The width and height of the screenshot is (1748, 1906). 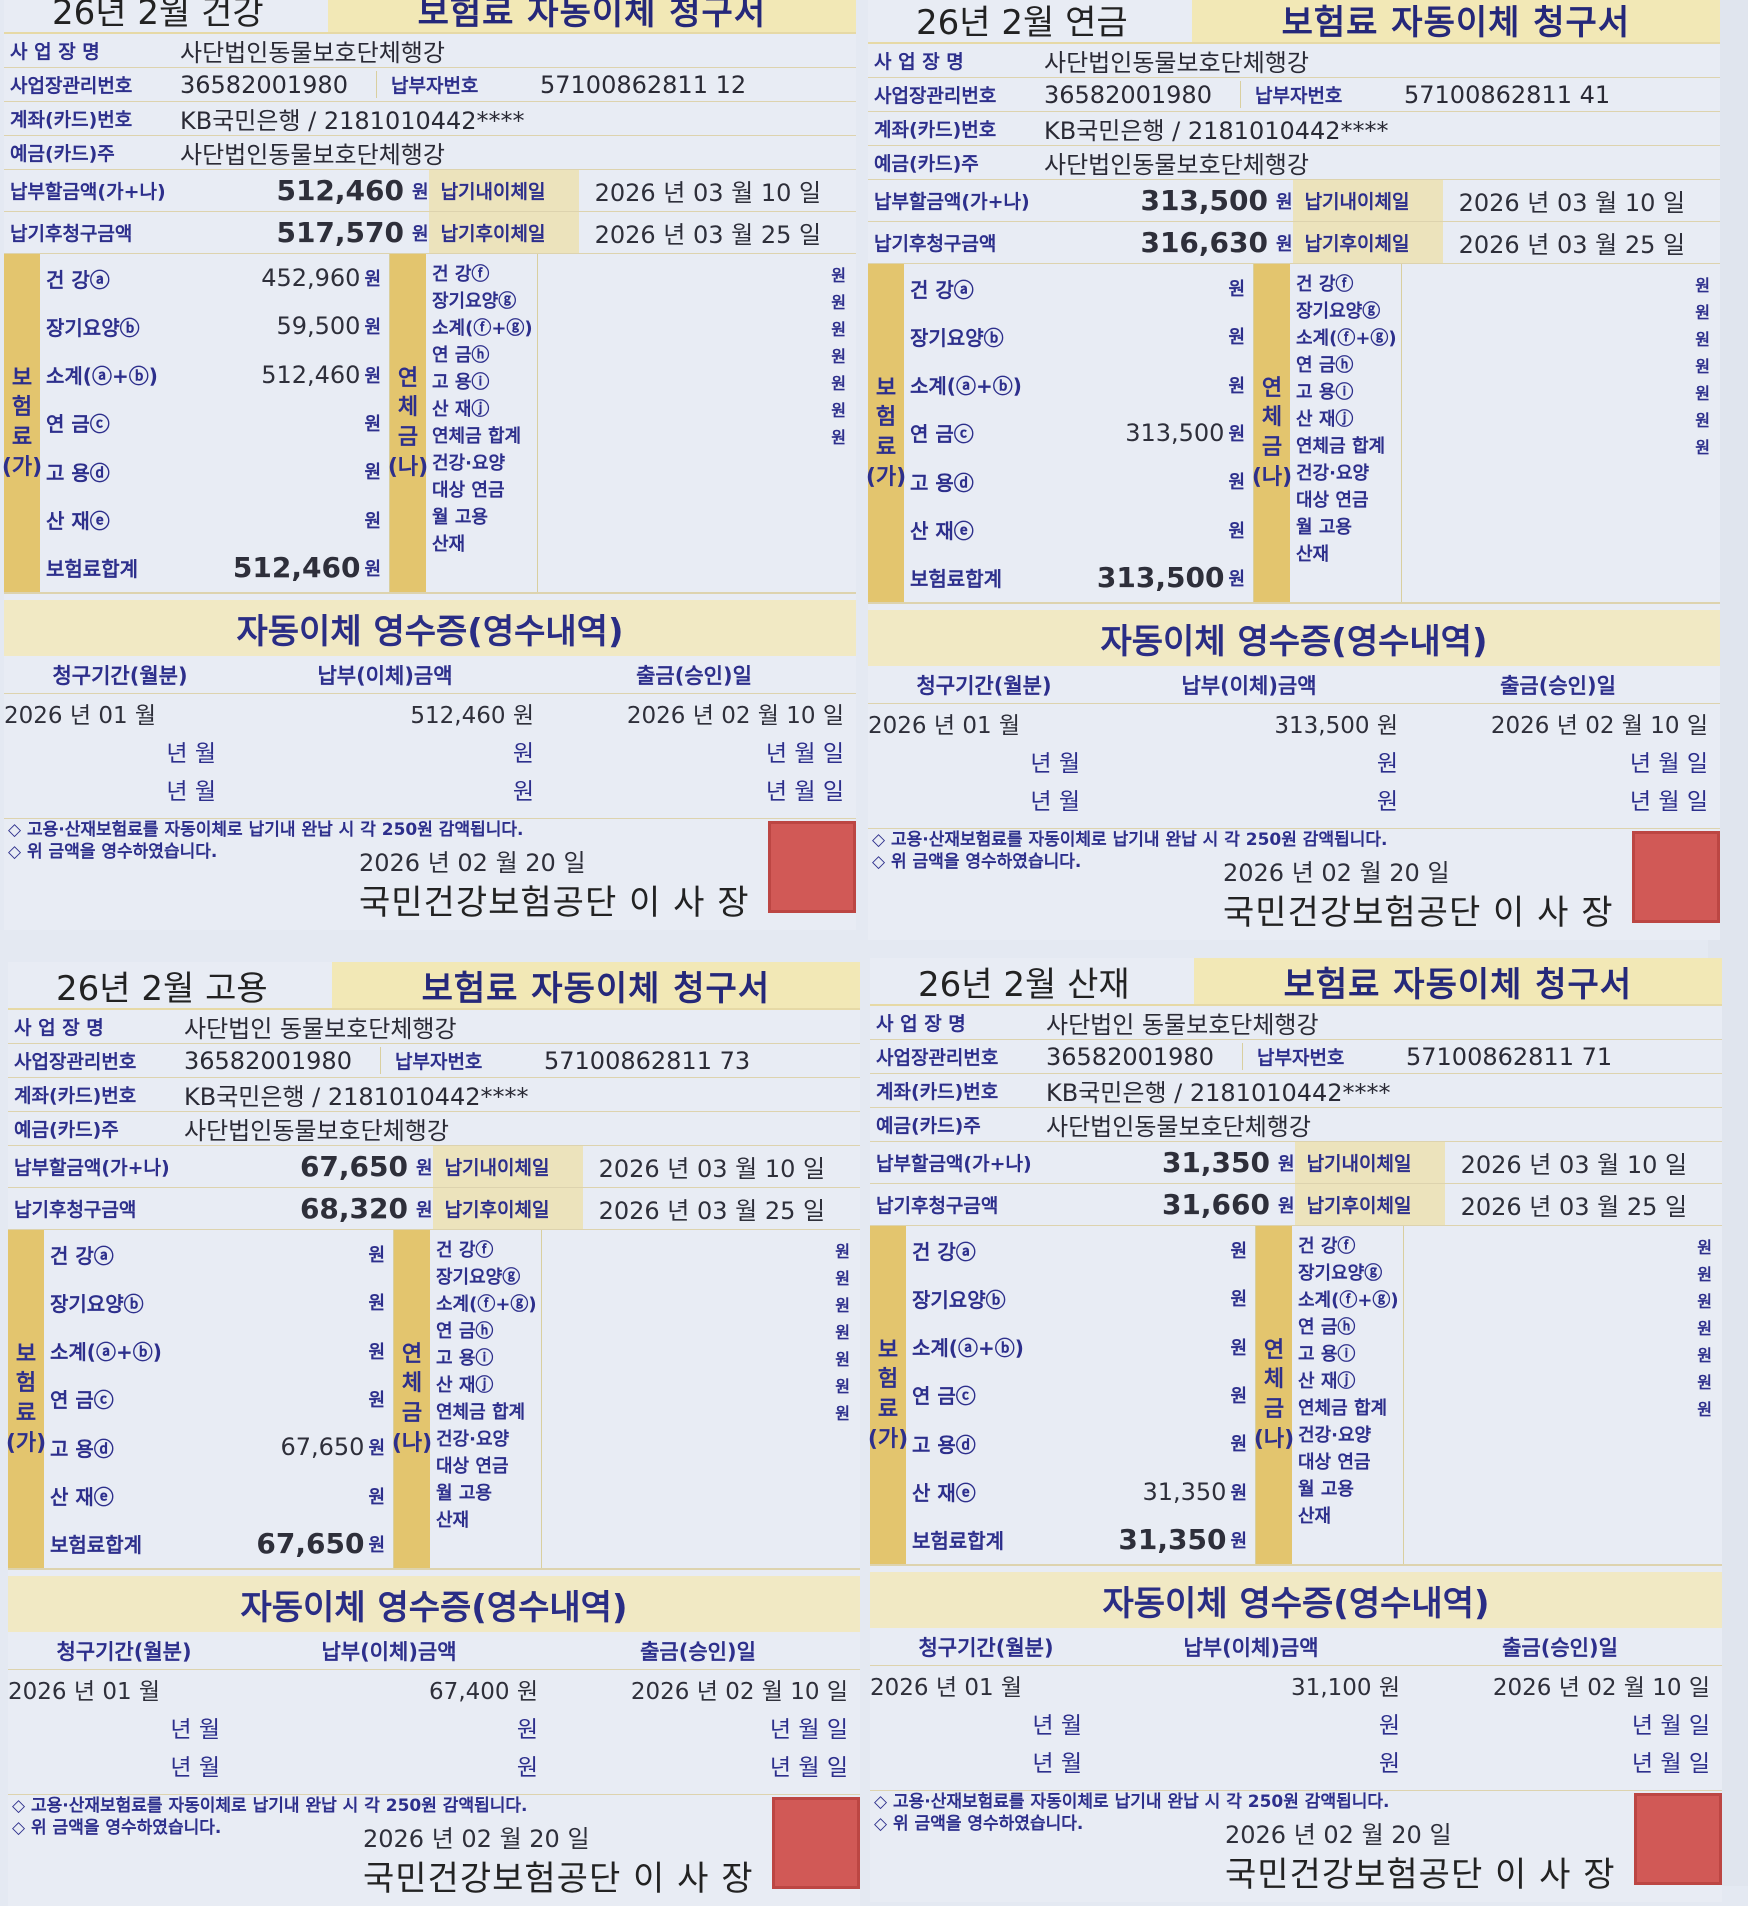 I want to click on receipt-amount: 원, so click(x=527, y=1730).